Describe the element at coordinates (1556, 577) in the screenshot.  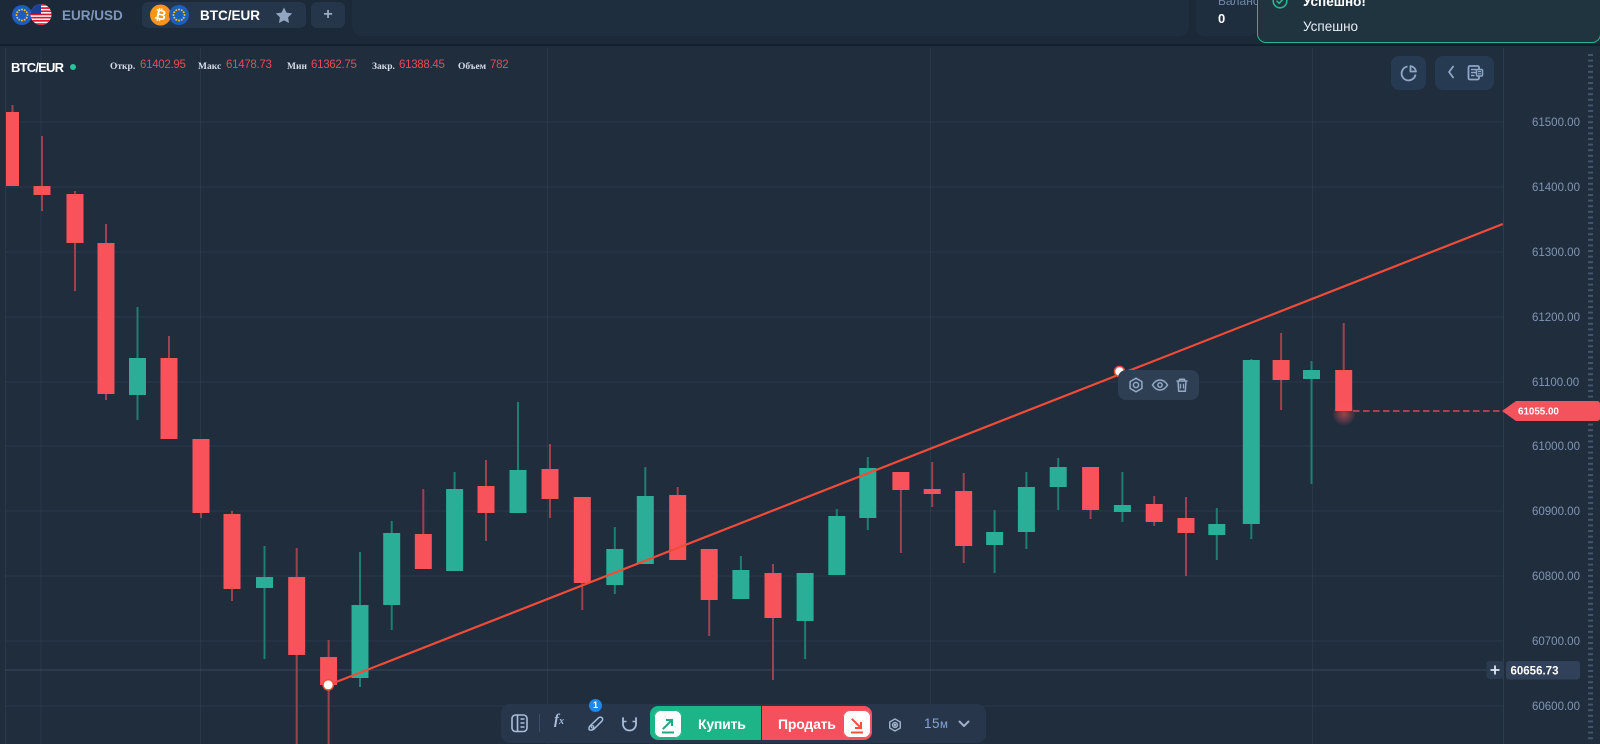
I see `svg-text: 60800.00` at that location.